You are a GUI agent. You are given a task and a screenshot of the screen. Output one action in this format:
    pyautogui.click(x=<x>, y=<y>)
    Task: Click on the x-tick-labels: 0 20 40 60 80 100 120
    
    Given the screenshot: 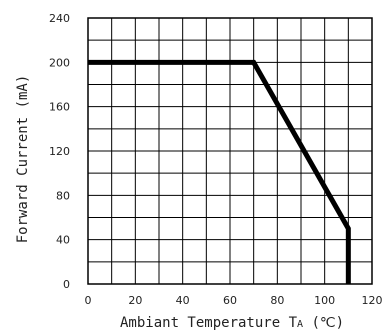 What is the action you would take?
    pyautogui.click(x=234, y=300)
    